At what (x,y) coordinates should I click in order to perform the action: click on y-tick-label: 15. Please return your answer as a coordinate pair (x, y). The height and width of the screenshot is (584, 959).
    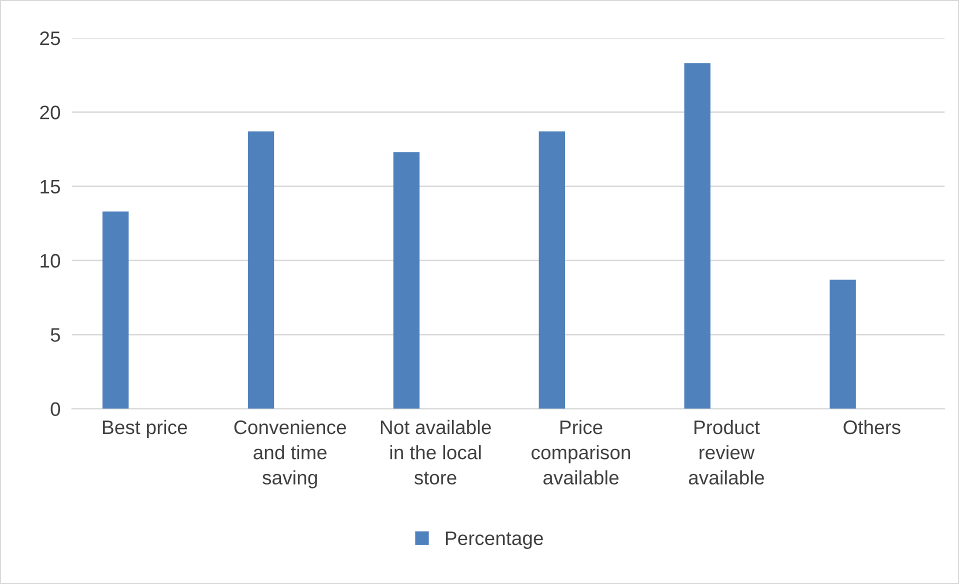
    Looking at the image, I should click on (50, 187).